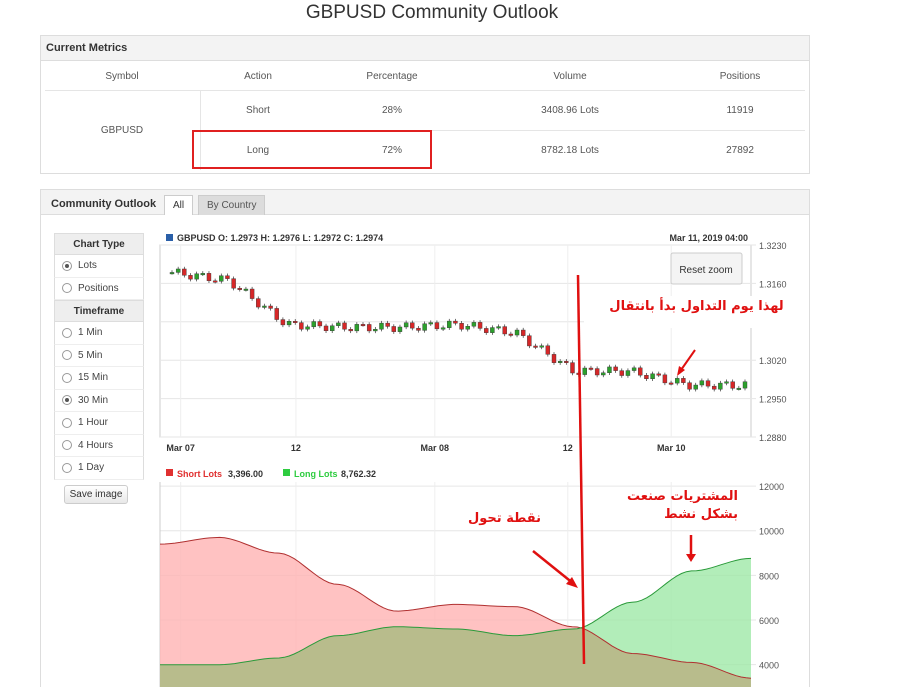 The width and height of the screenshot is (900, 687). What do you see at coordinates (99, 423) in the screenshot?
I see `timeframe-1hour: 1 Hour` at bounding box center [99, 423].